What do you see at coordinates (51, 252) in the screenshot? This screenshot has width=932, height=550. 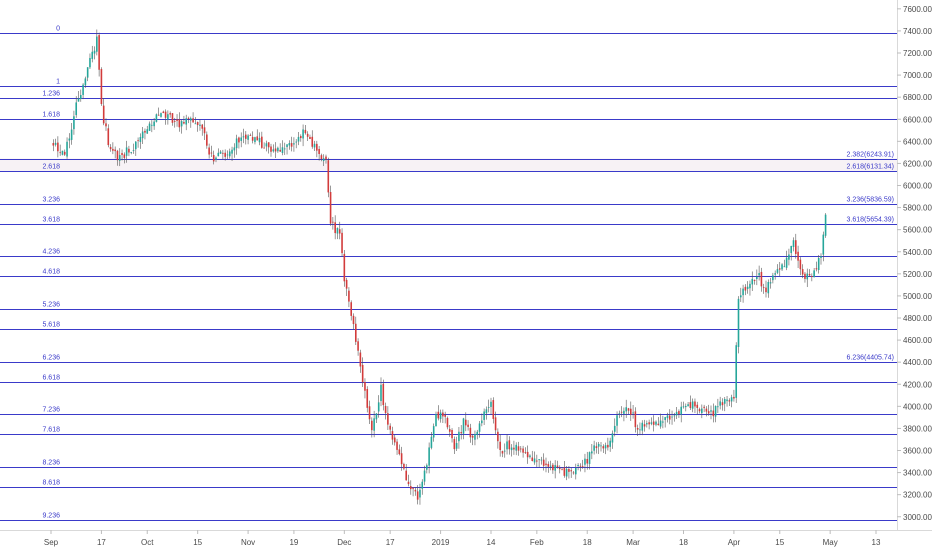 I see `fib-label-8: 4.236` at bounding box center [51, 252].